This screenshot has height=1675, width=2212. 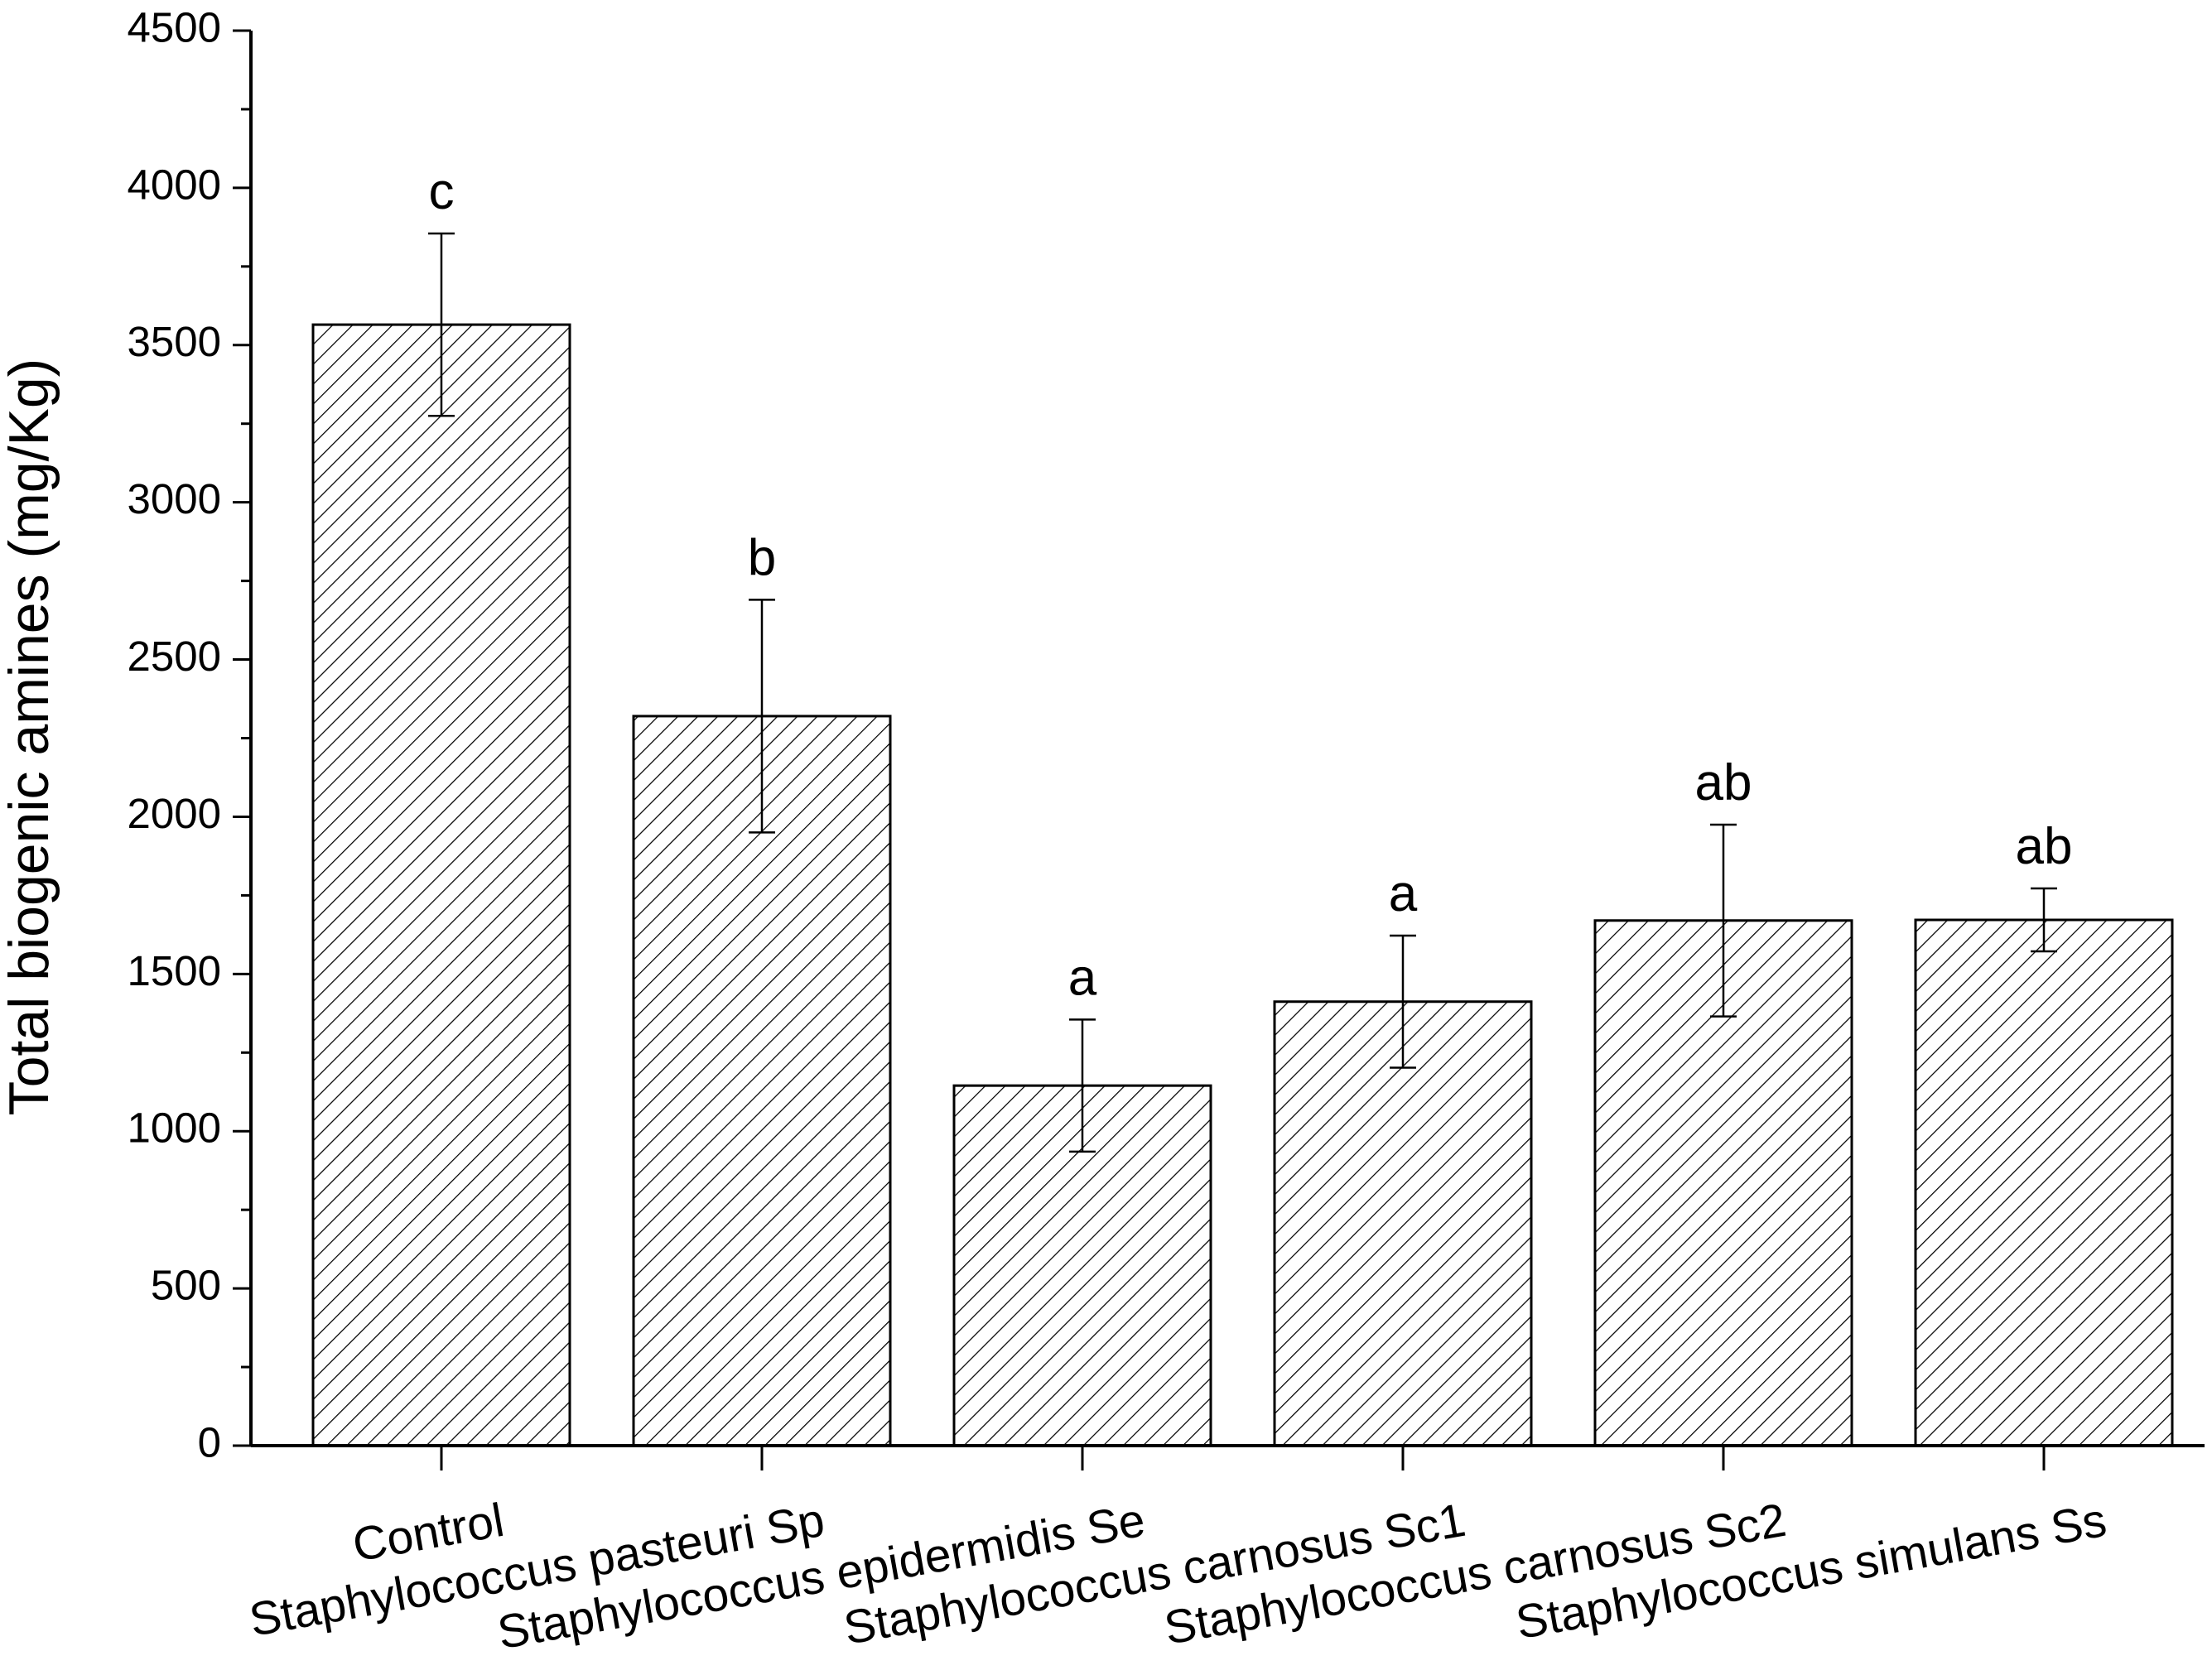 What do you see at coordinates (442, 191) in the screenshot?
I see `significance-letter: c` at bounding box center [442, 191].